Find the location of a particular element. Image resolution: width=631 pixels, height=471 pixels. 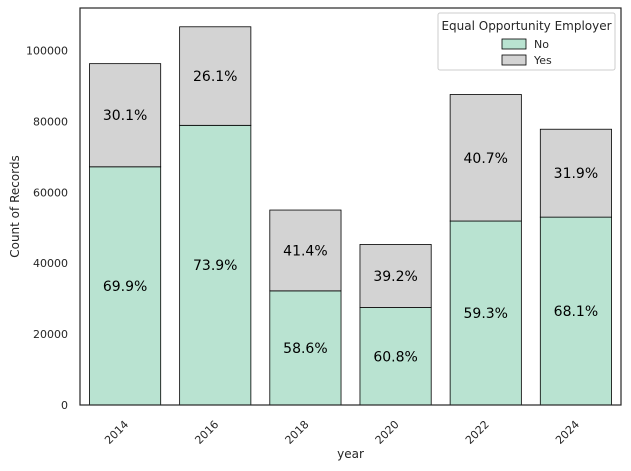

legend-label-yes: Yes is located at coordinates (542, 60).